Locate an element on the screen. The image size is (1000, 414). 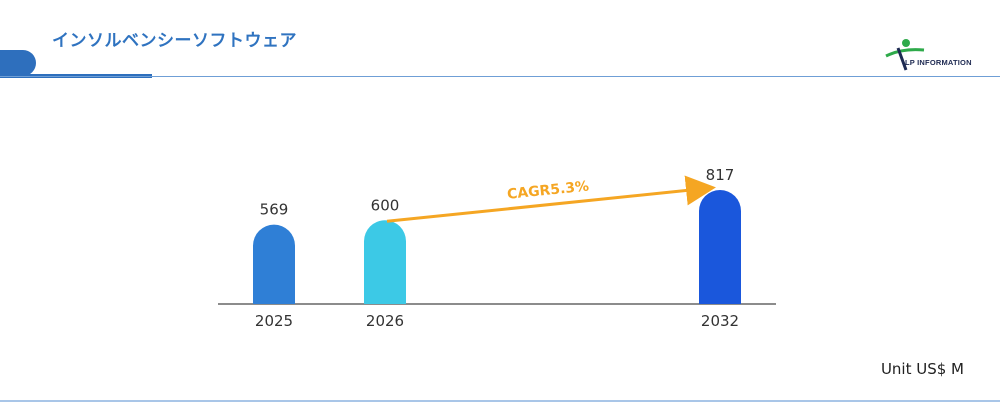
logo-text: LP INFORMATION is located at coordinates (938, 62).